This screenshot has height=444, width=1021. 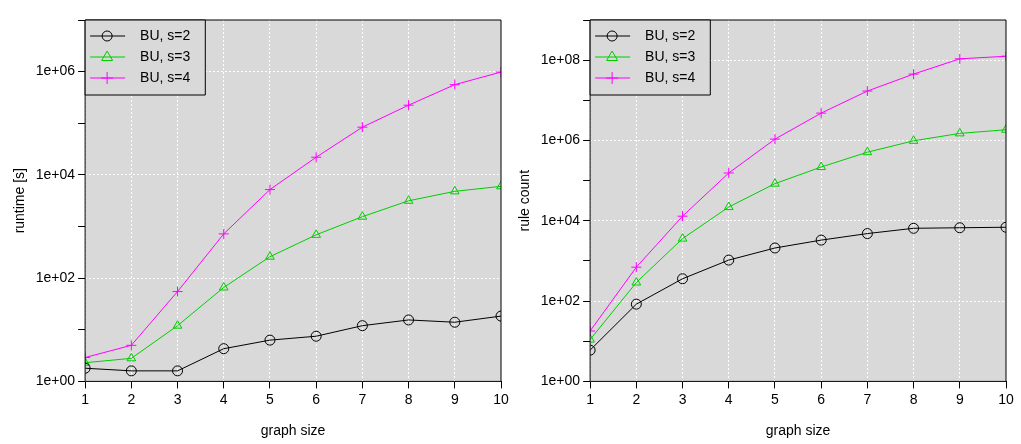 I want to click on y-axis-title: rule count, so click(x=524, y=200).